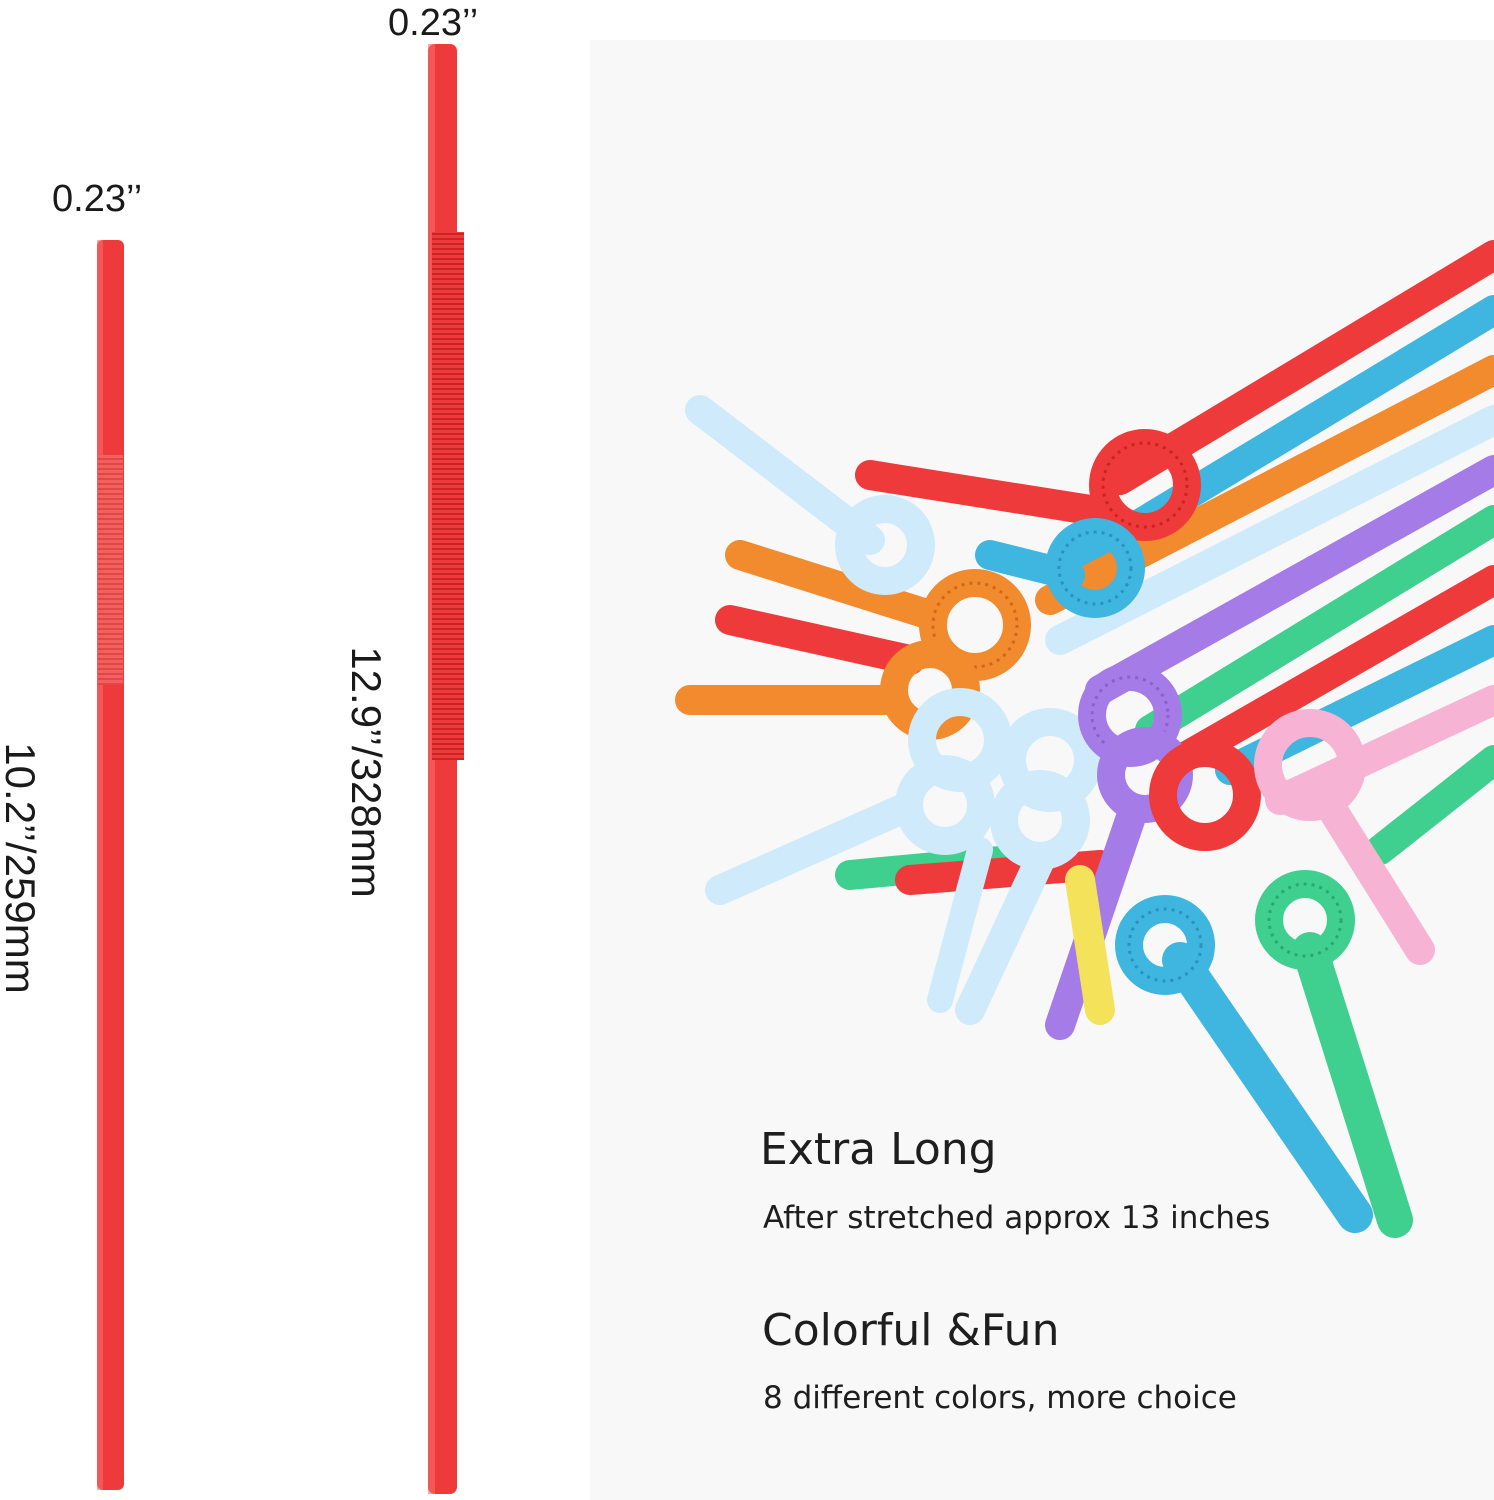 The image size is (1494, 1500). What do you see at coordinates (878, 1149) in the screenshot?
I see `feature-title-extra-long: Extra Long` at bounding box center [878, 1149].